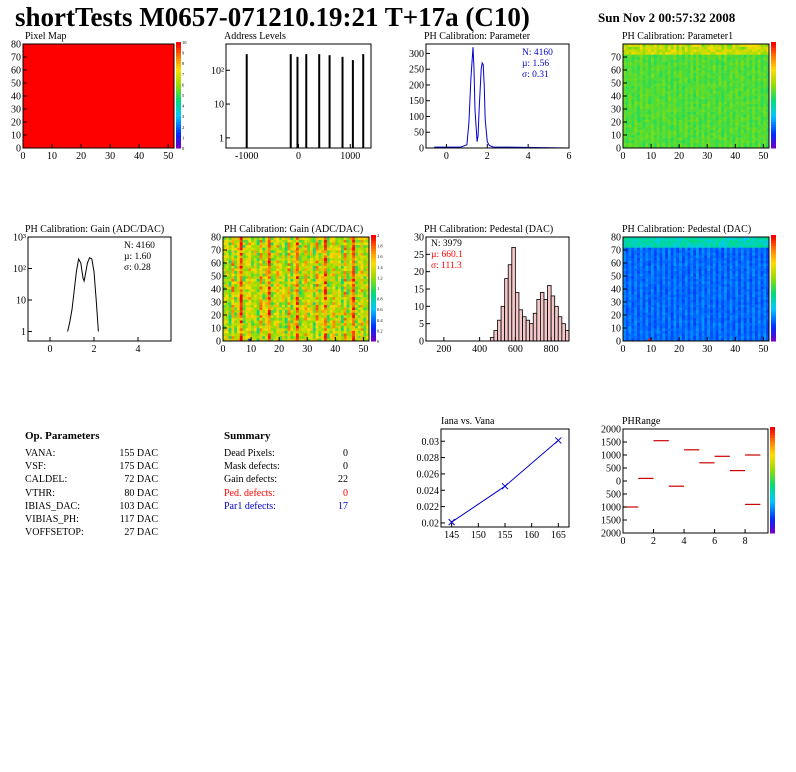 This screenshot has height=772, width=796. Describe the element at coordinates (416, 85) in the screenshot. I see `ph-param-y-tick-label: 200` at that location.